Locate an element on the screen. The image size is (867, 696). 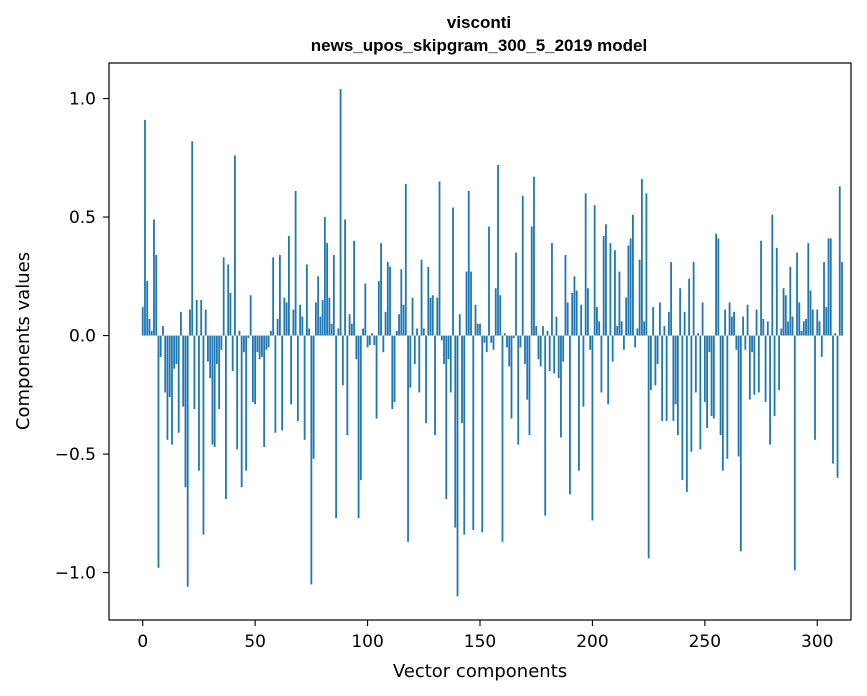
y-tick: −0.5 is located at coordinates (82, 455).